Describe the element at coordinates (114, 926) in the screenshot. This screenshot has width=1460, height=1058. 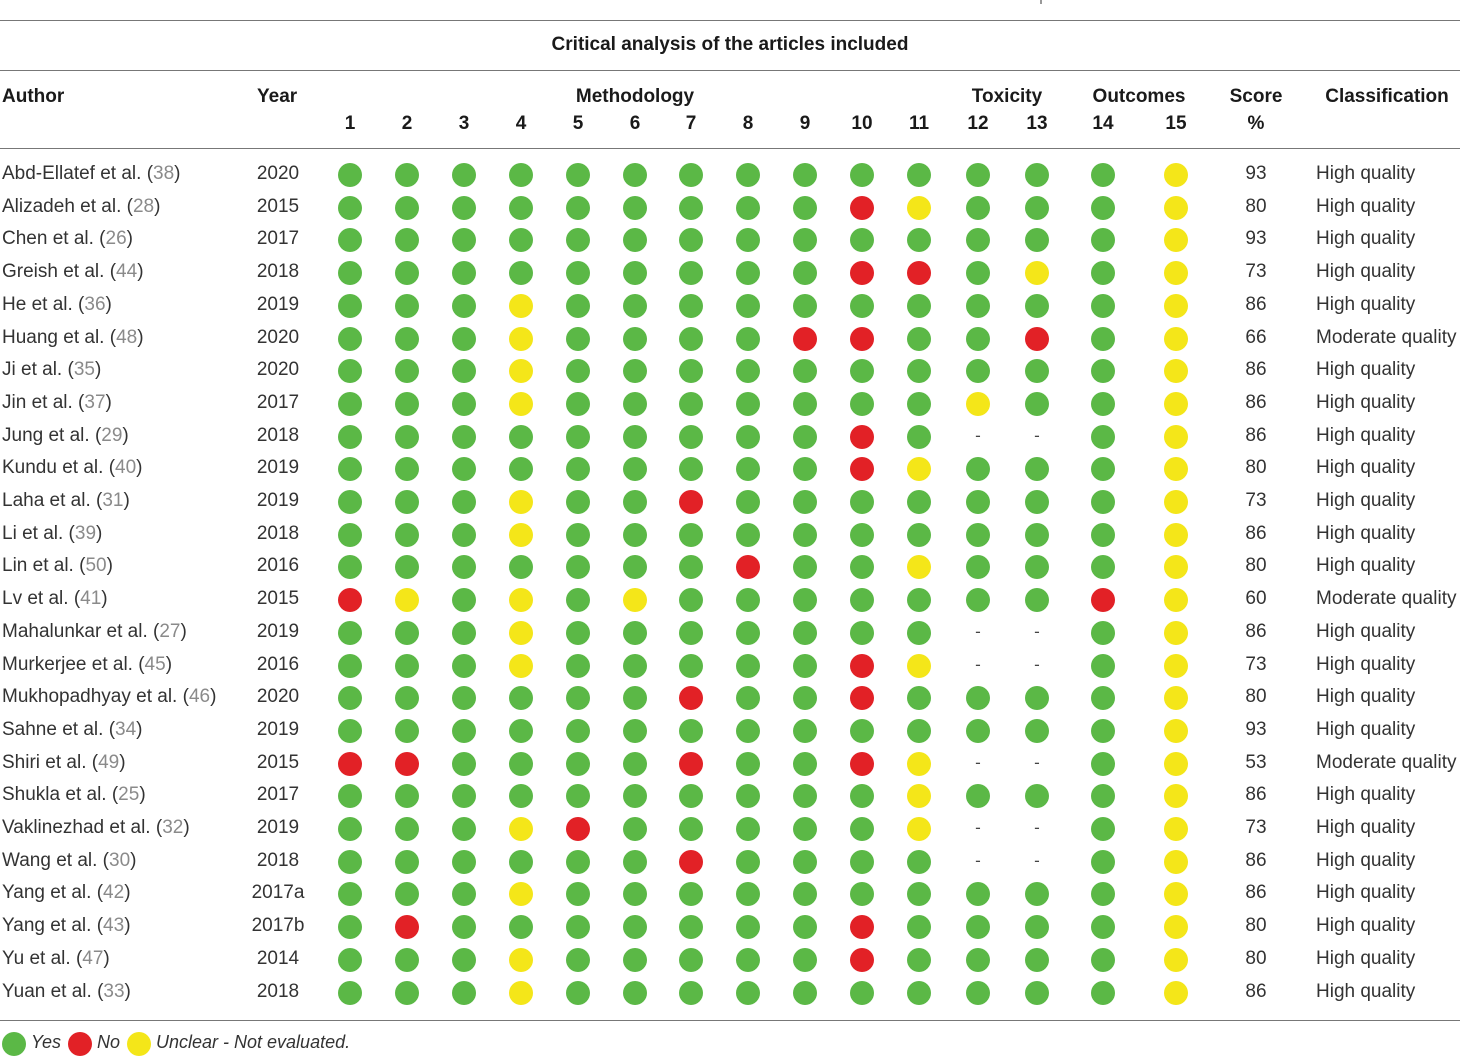
I see `reference-link: 43` at that location.